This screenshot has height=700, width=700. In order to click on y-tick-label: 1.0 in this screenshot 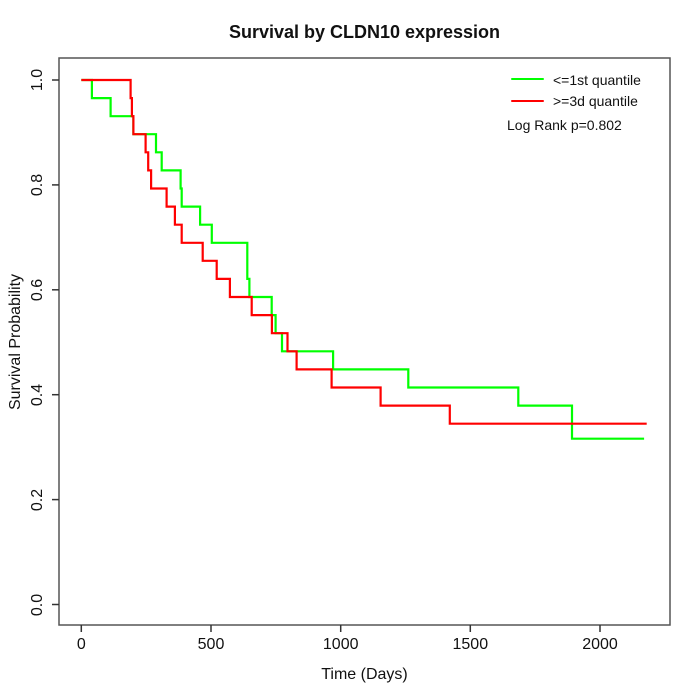, I will do `click(37, 80)`.